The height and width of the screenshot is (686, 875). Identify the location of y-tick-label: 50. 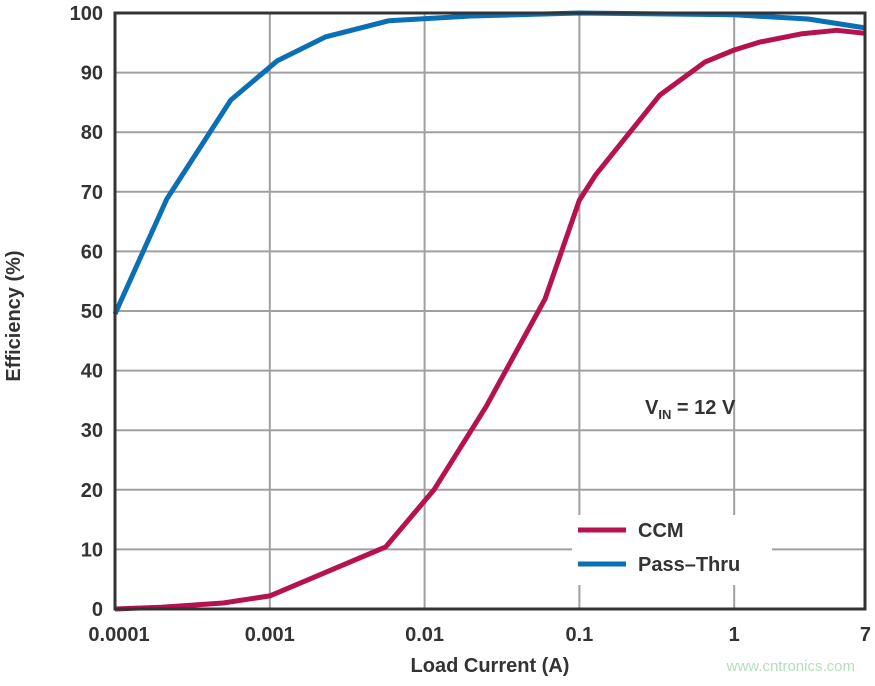
(92, 312).